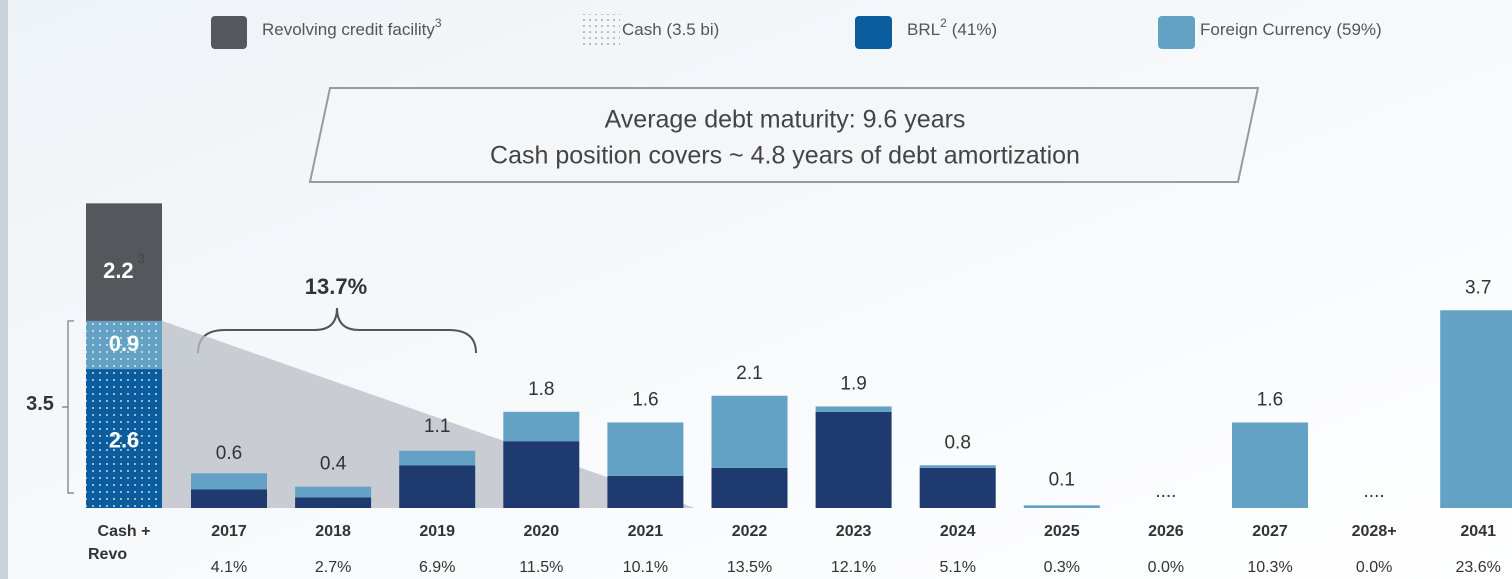 The width and height of the screenshot is (1512, 579). I want to click on bar-total-label: 1.8, so click(541, 389).